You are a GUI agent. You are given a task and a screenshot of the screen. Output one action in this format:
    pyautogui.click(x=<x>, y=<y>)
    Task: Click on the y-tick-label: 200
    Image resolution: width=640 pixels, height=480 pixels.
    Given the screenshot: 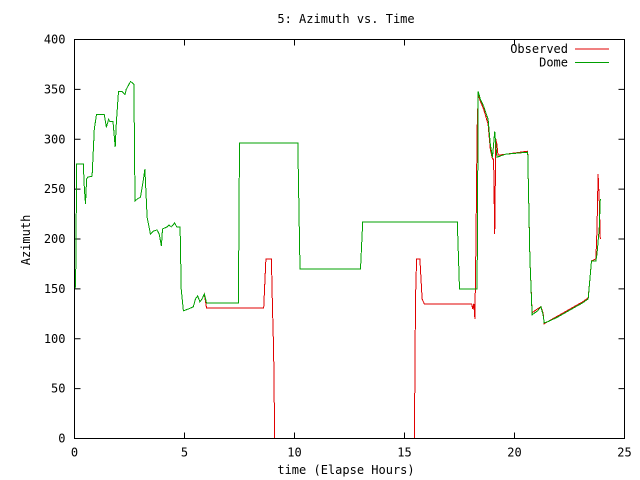 What is the action you would take?
    pyautogui.click(x=55, y=239)
    